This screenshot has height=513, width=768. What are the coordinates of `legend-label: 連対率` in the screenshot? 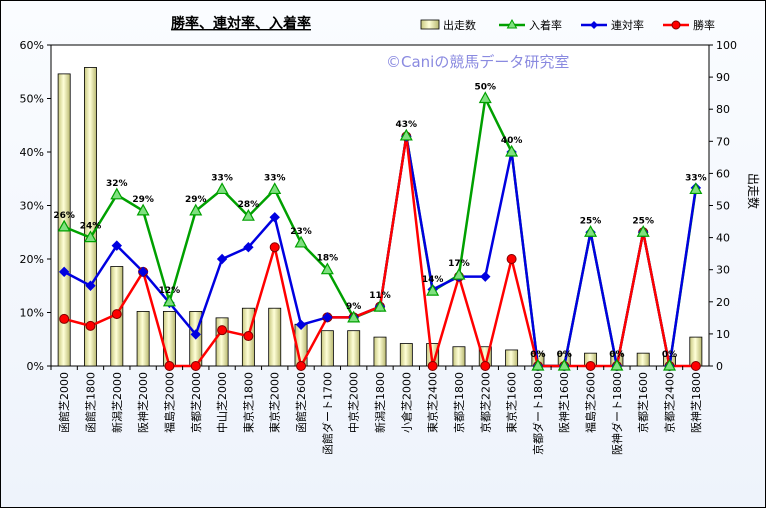 It's located at (627, 25).